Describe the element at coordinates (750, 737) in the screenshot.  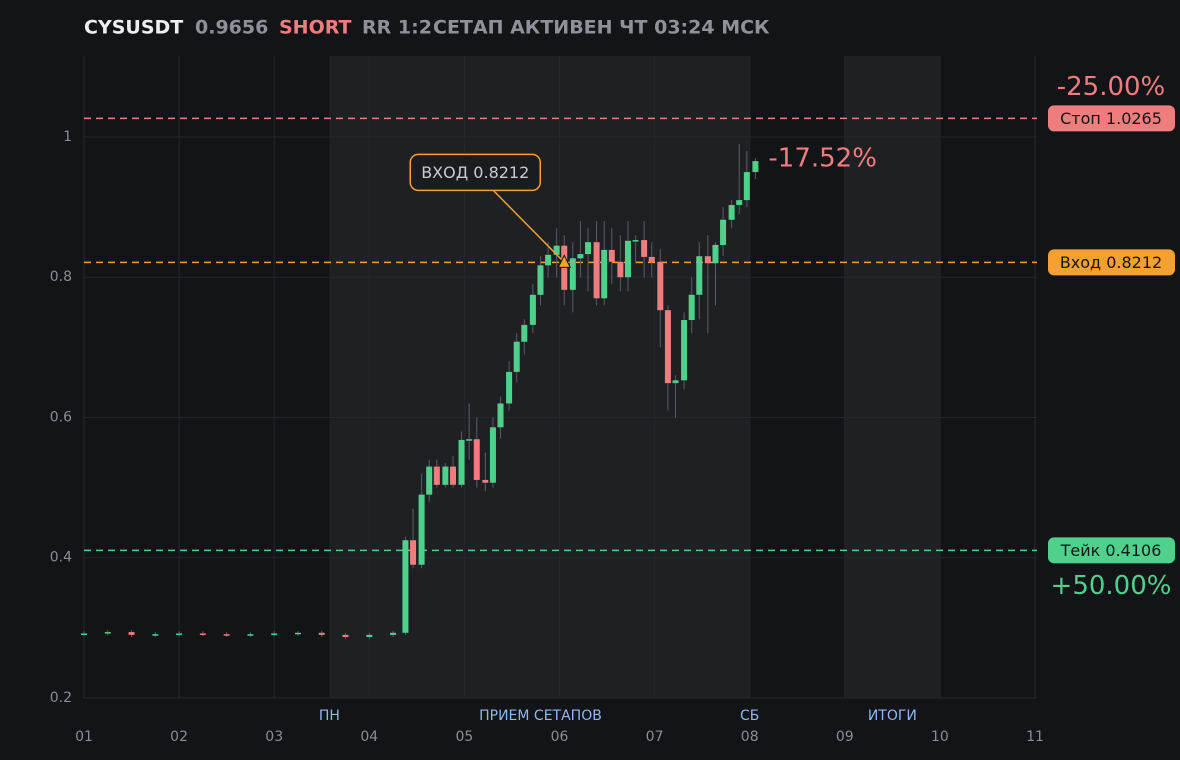
I see `x-tick-label: 08` at that location.